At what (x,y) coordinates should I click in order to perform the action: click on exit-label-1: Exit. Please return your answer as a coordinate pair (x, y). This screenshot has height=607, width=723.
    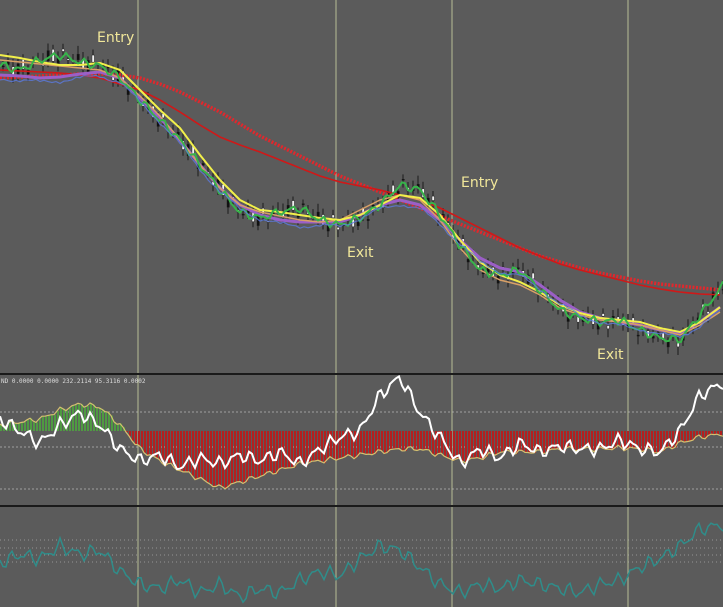
    Looking at the image, I should click on (360, 253).